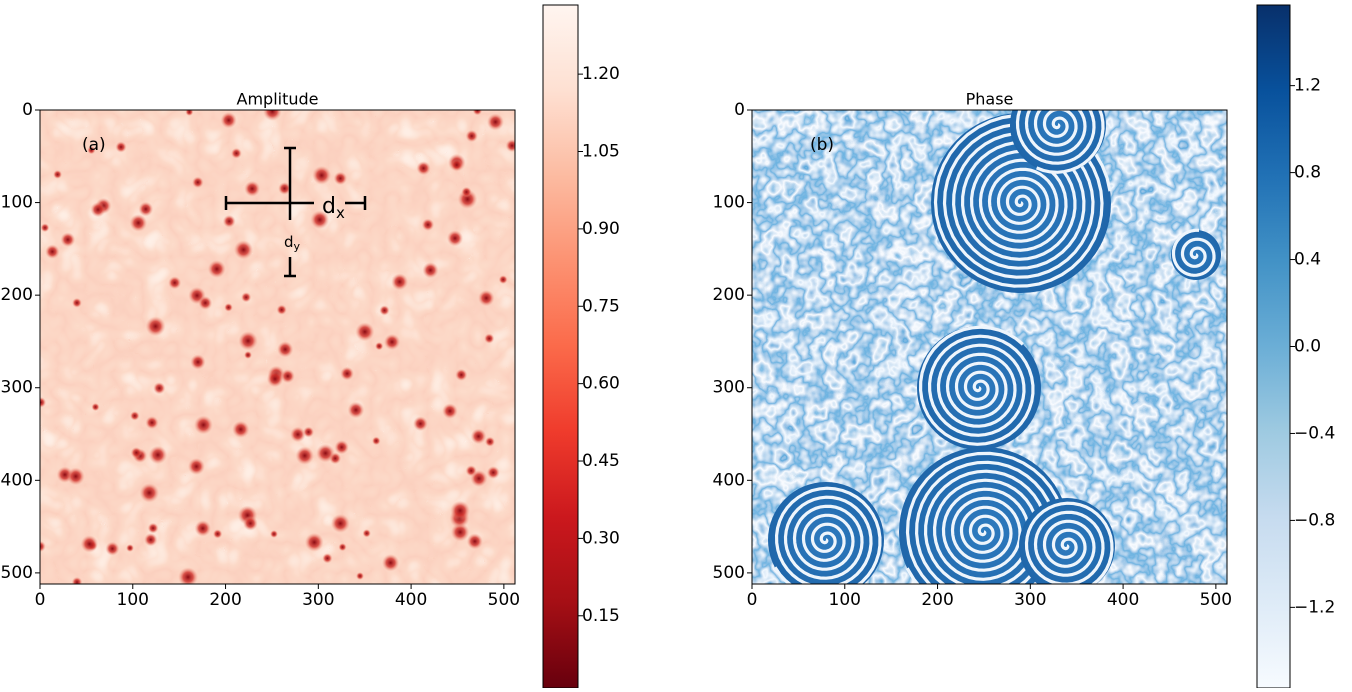 The height and width of the screenshot is (692, 1352). I want to click on panel-label: (b), so click(822, 145).